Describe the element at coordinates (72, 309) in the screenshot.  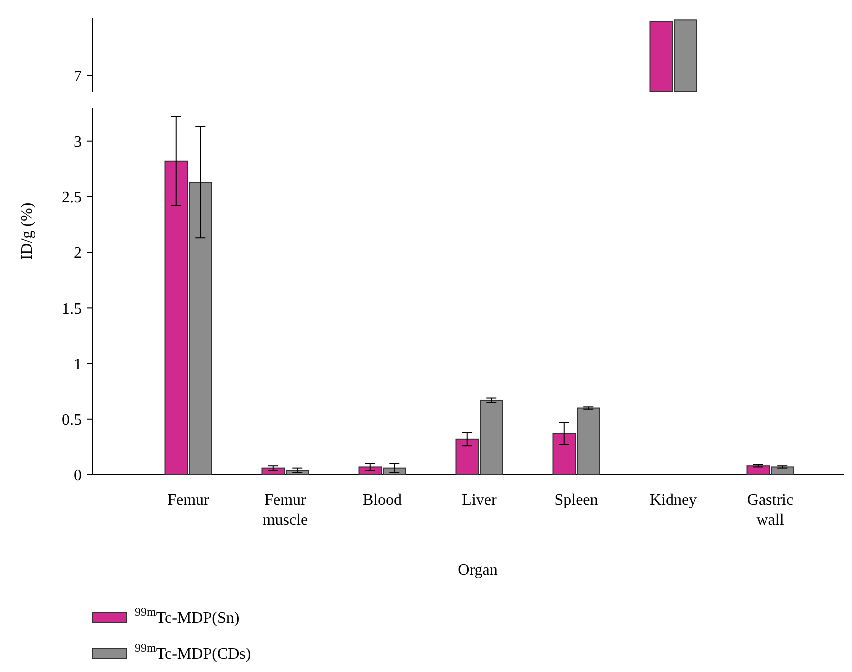
I see `y-tick-label: 1.5` at that location.